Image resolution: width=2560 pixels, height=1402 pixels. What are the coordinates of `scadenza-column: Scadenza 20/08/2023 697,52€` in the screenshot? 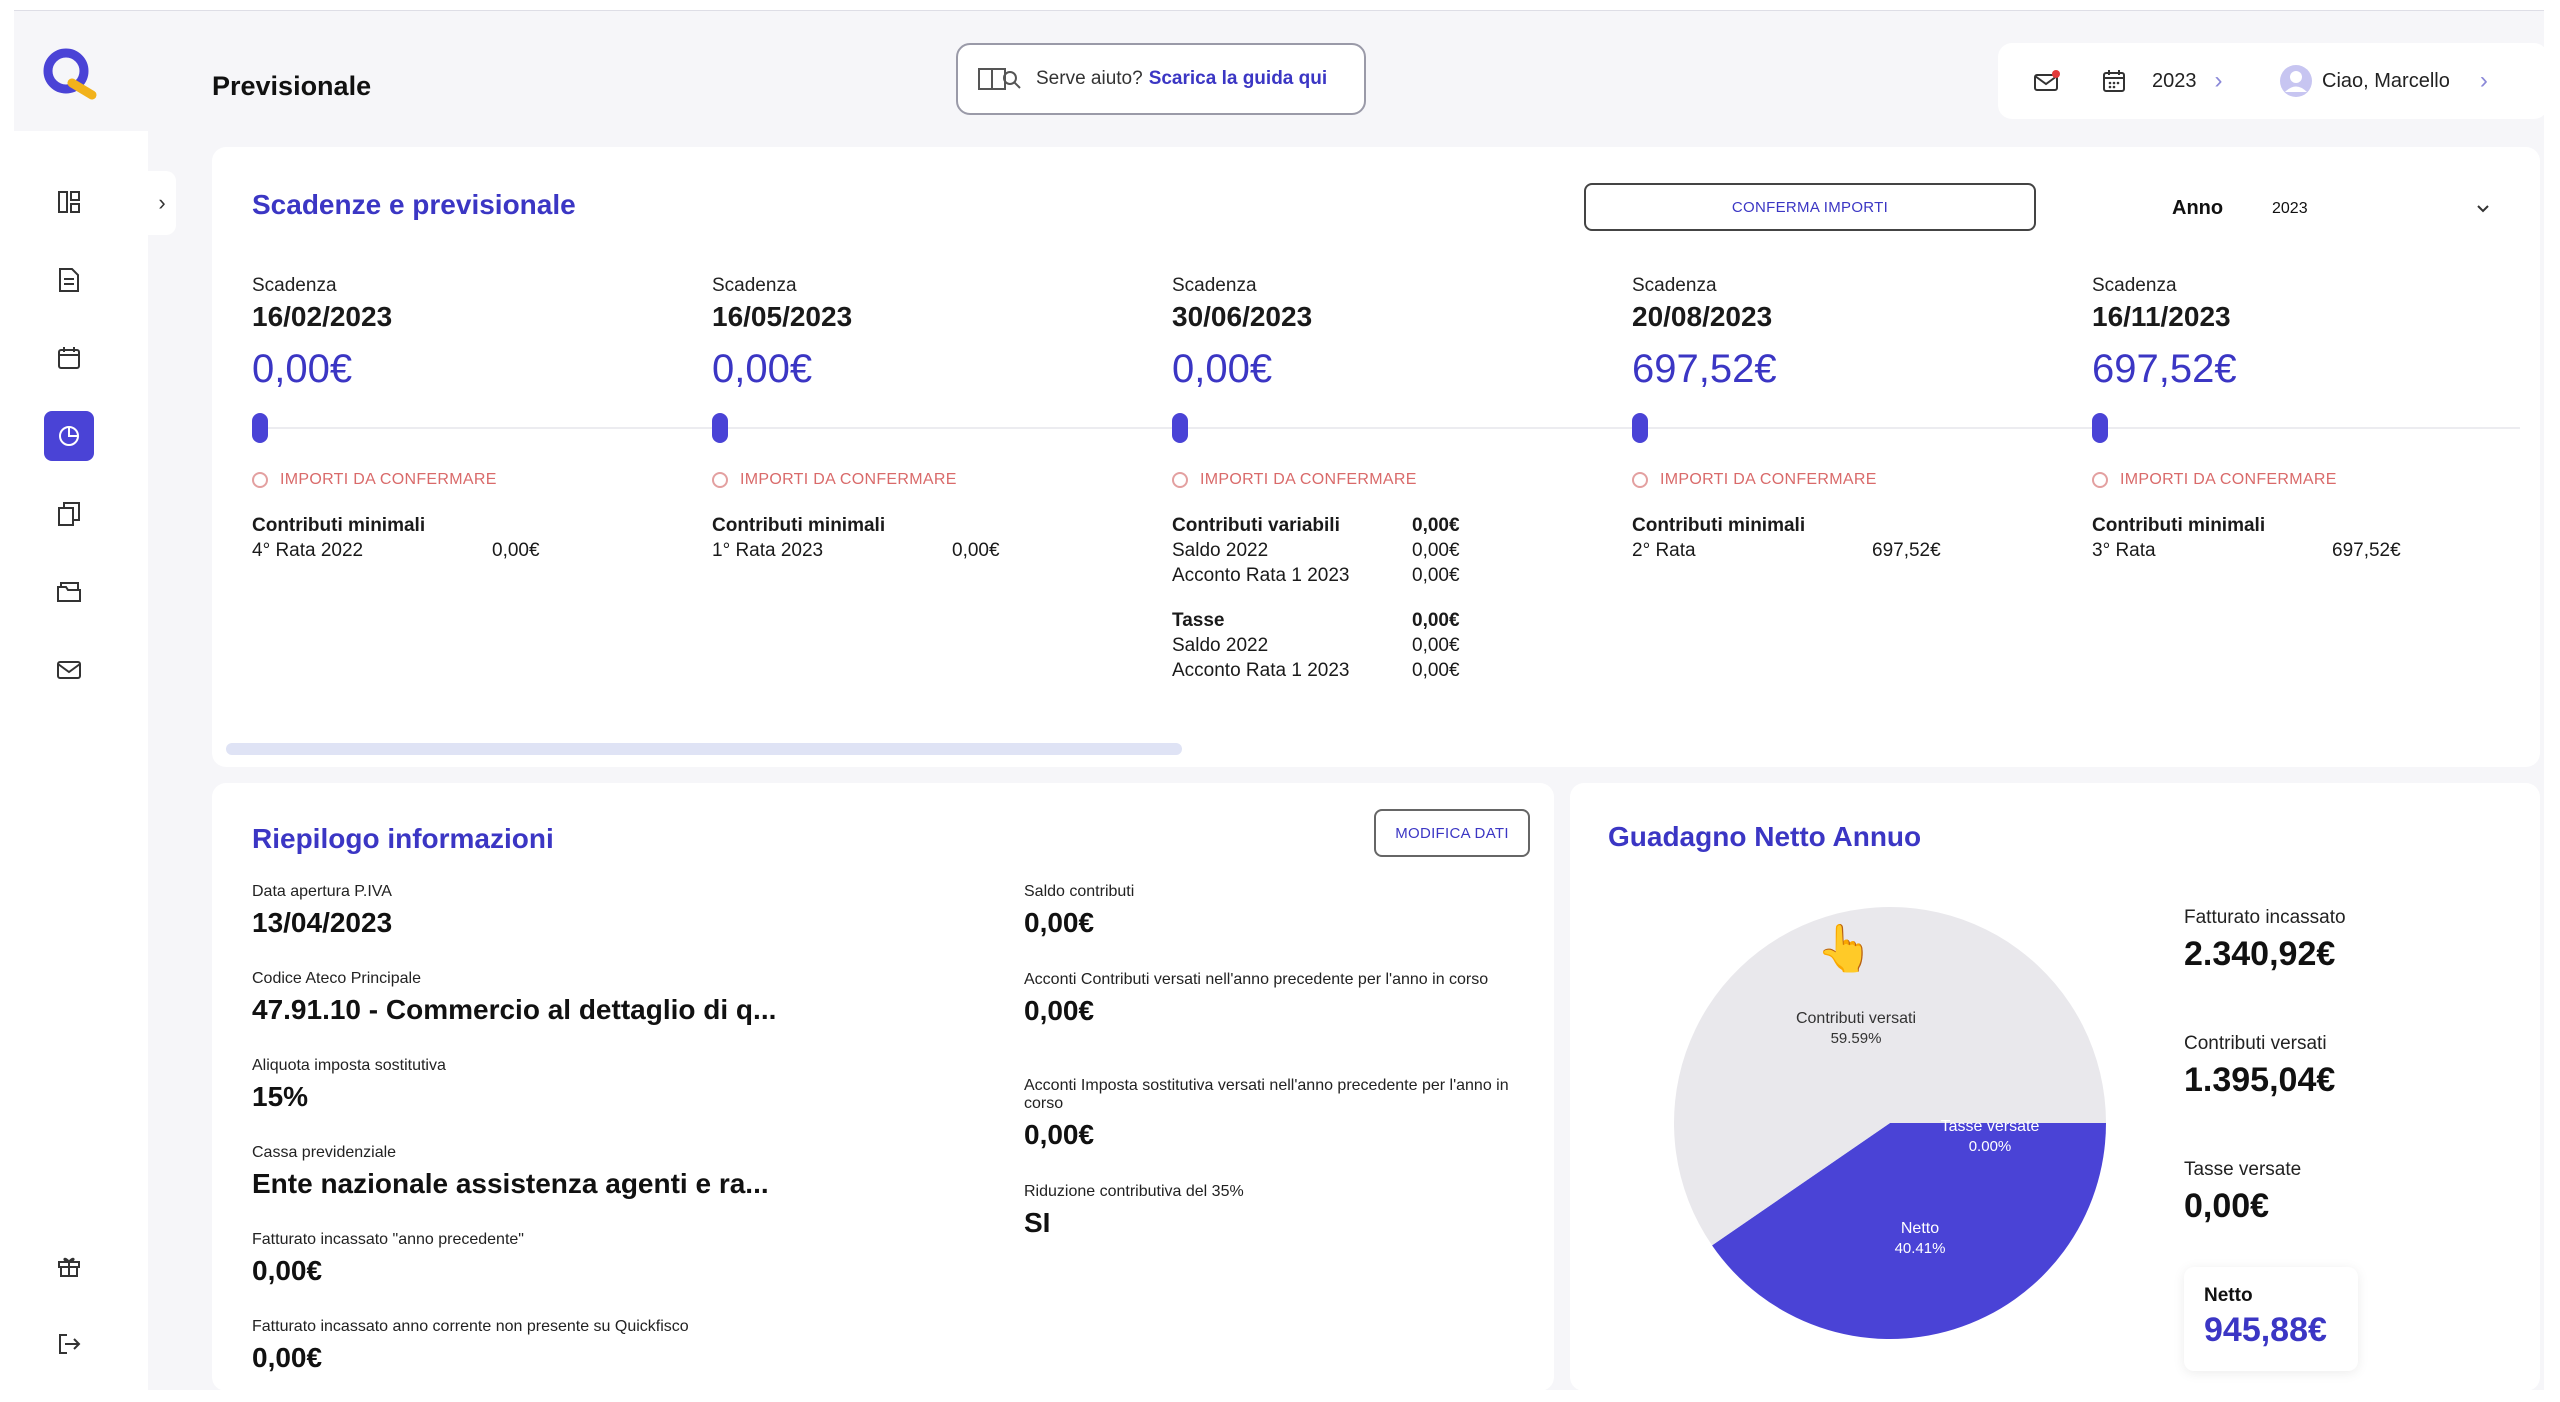 It's located at (1852, 333).